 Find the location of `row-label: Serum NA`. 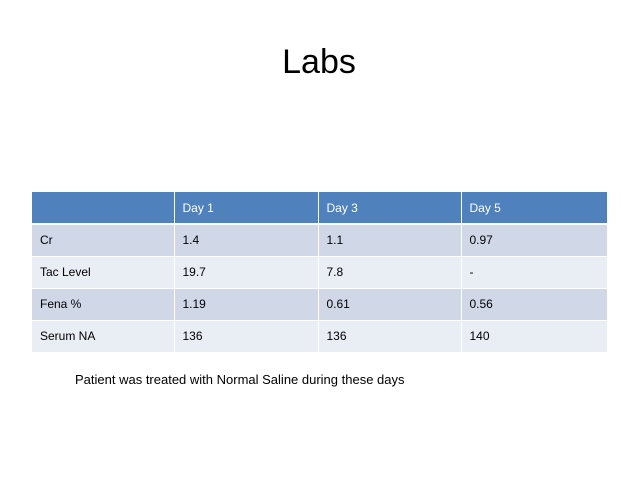

row-label: Serum NA is located at coordinates (103, 336).